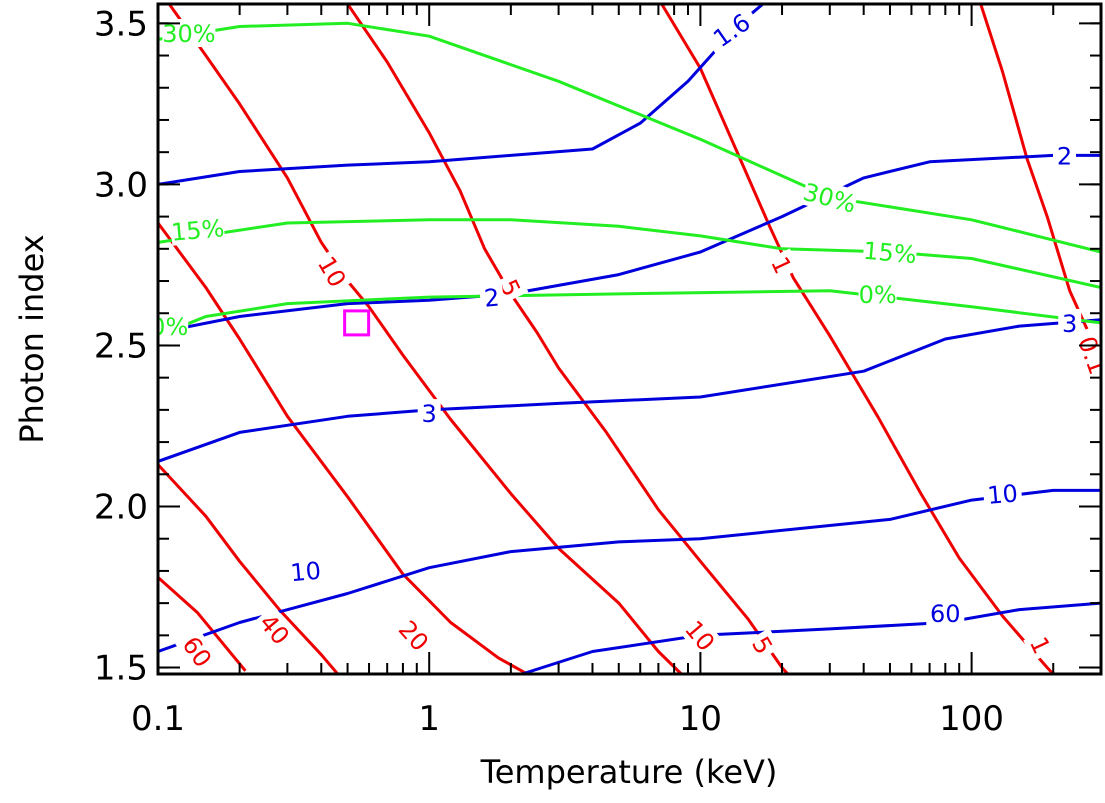  What do you see at coordinates (158, 719) in the screenshot?
I see `x-tick-label: 0.1` at bounding box center [158, 719].